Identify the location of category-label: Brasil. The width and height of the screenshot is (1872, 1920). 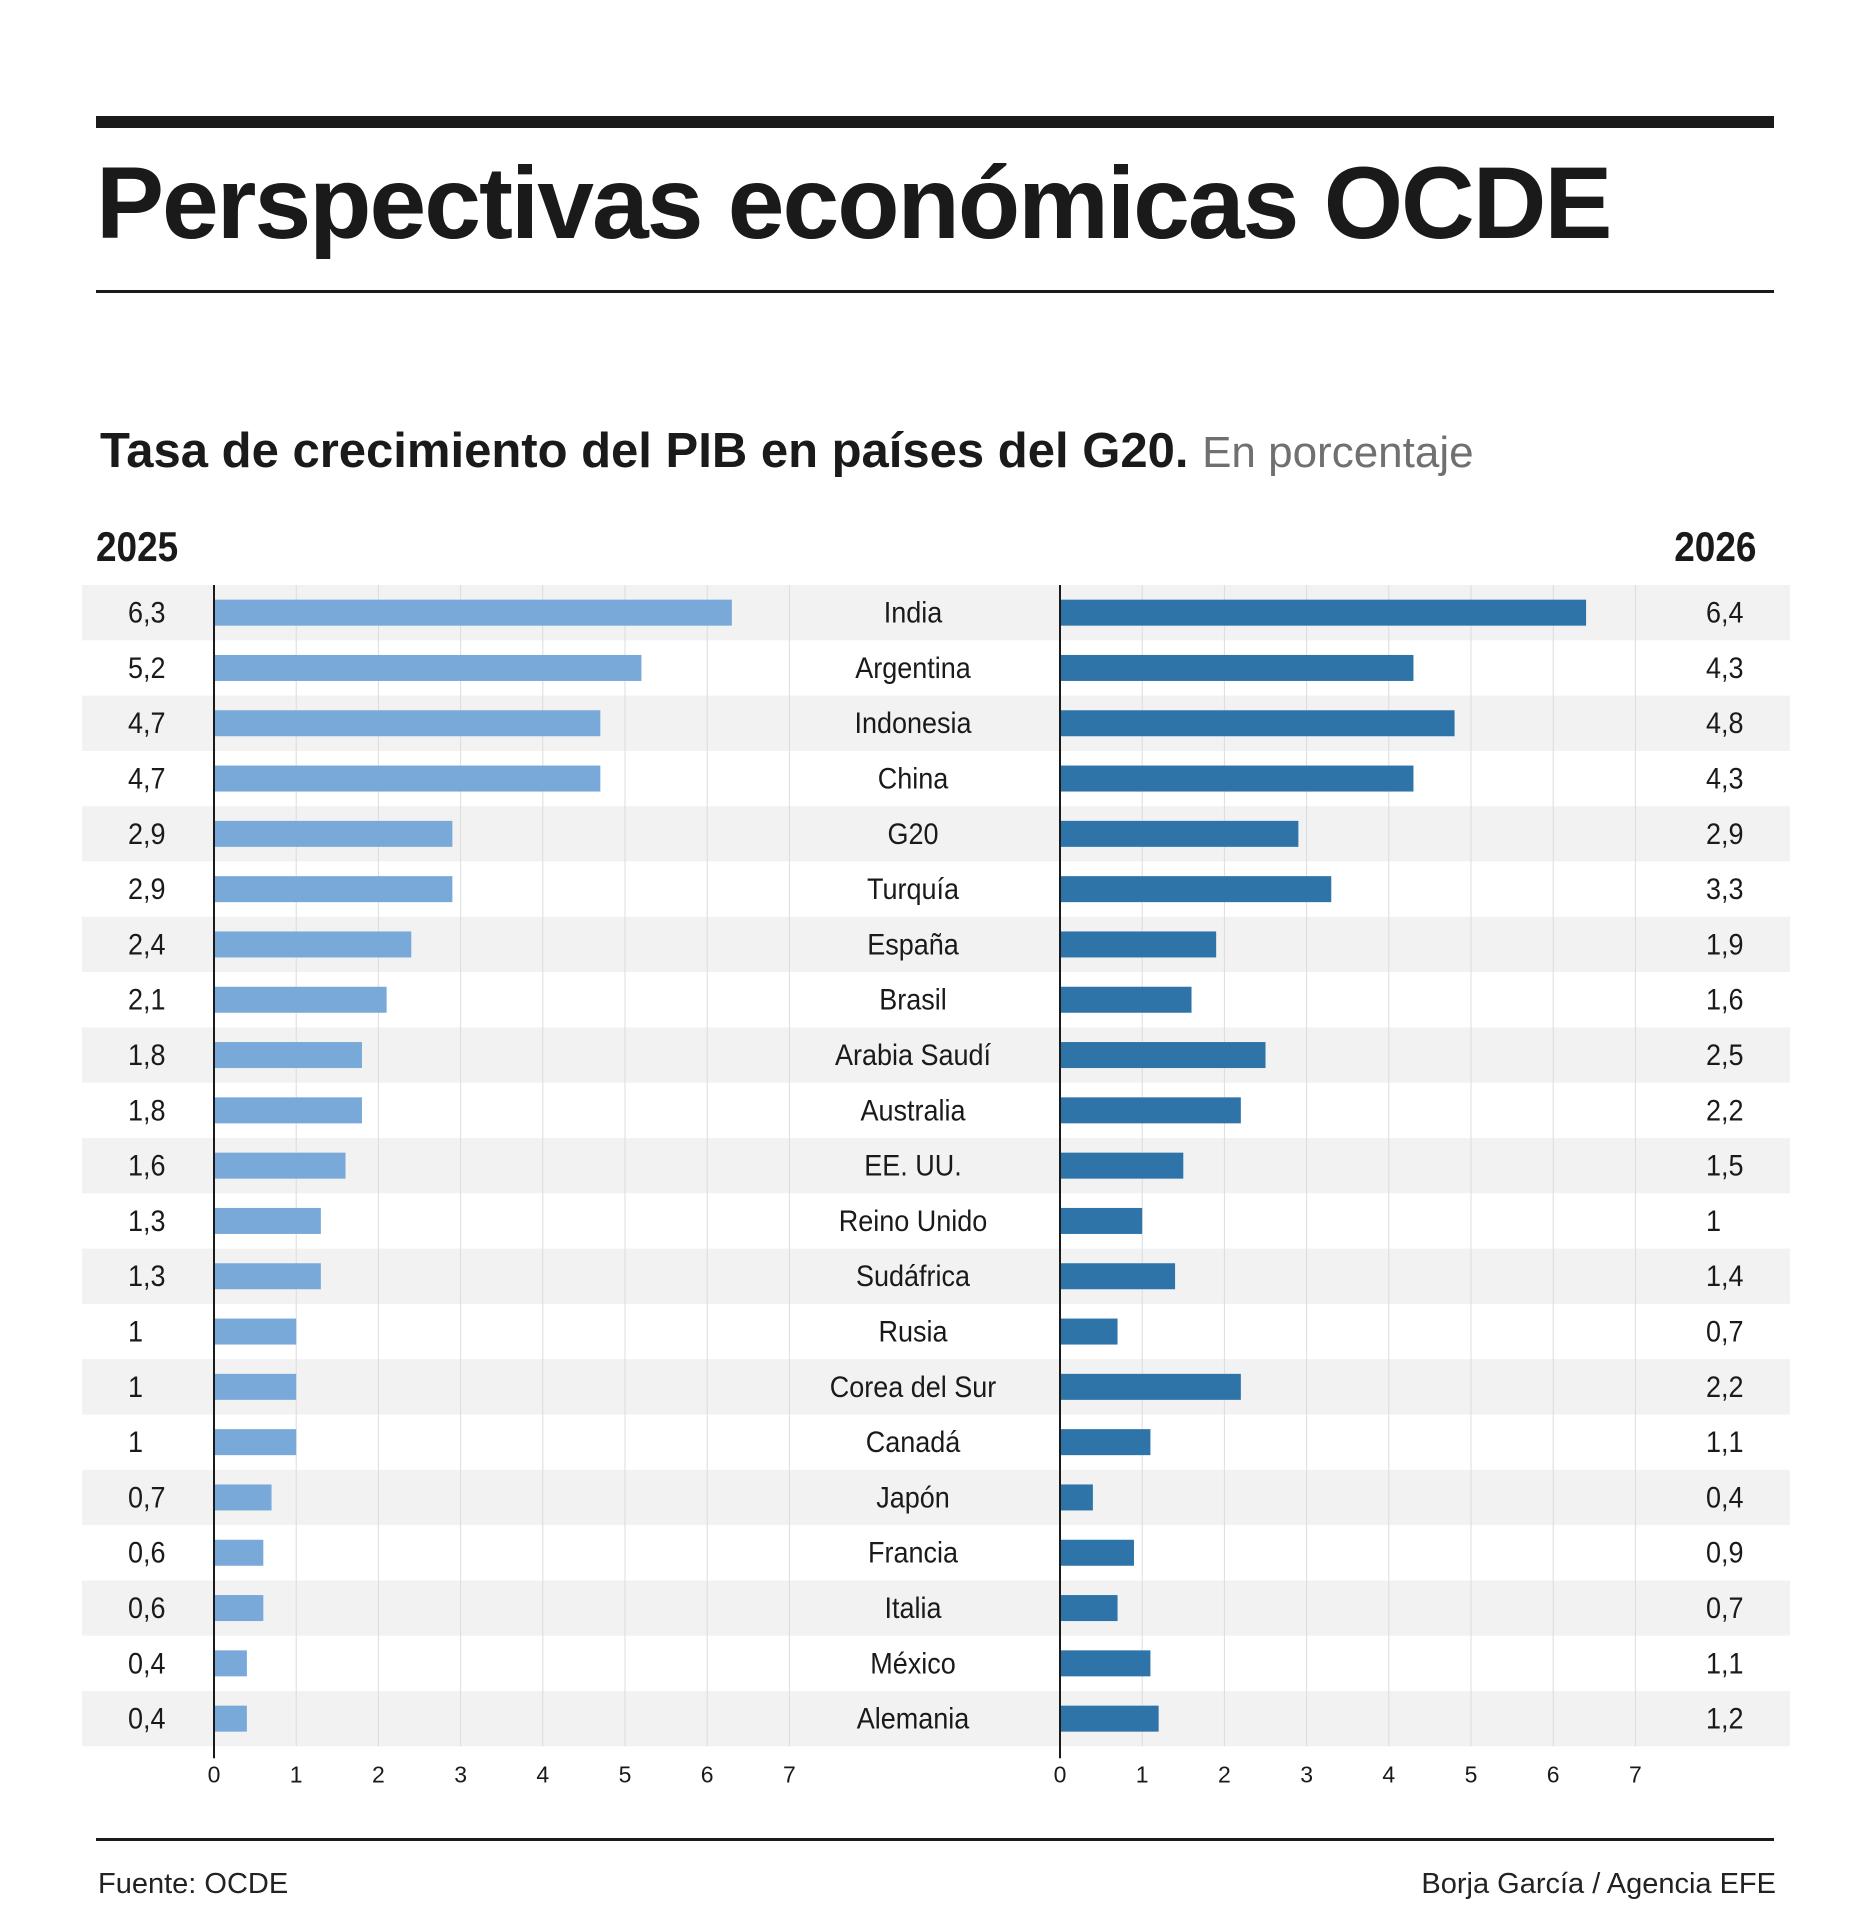
(912, 1000).